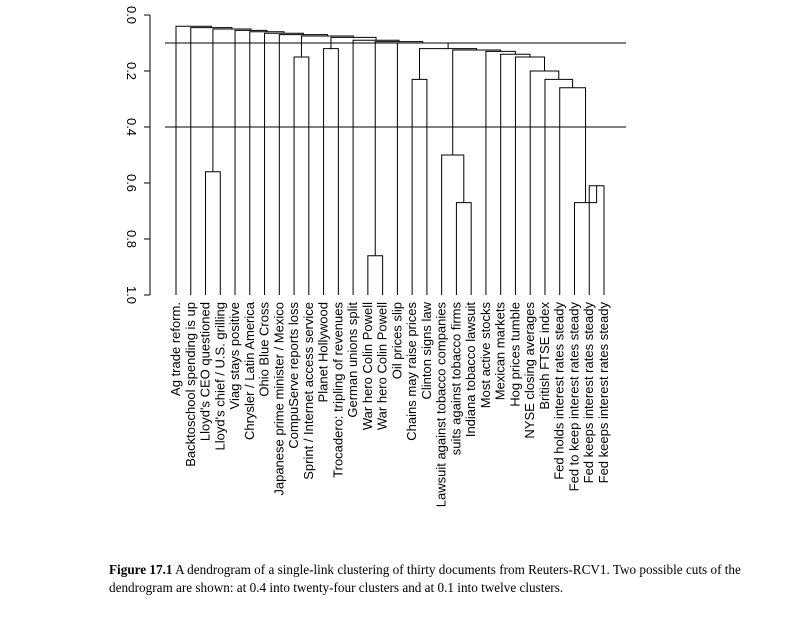 This screenshot has height=618, width=808. I want to click on leaf-label: suits against tobacco firms, so click(455, 379).